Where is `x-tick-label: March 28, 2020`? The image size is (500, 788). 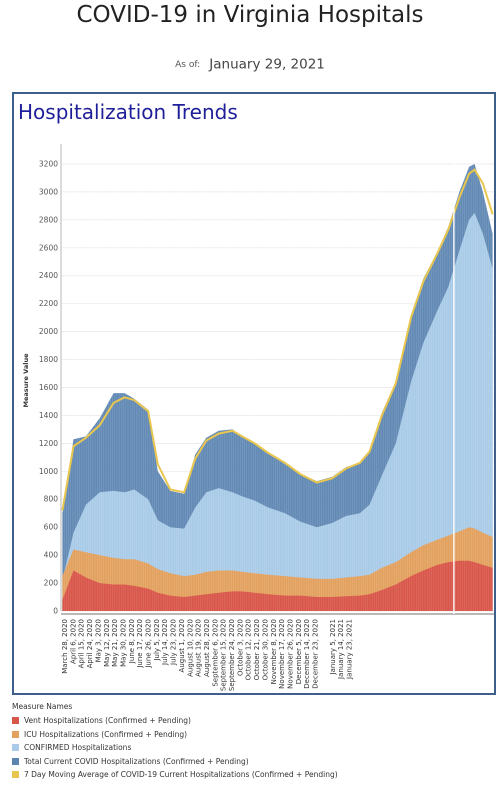 x-tick-label: March 28, 2020 is located at coordinates (65, 646).